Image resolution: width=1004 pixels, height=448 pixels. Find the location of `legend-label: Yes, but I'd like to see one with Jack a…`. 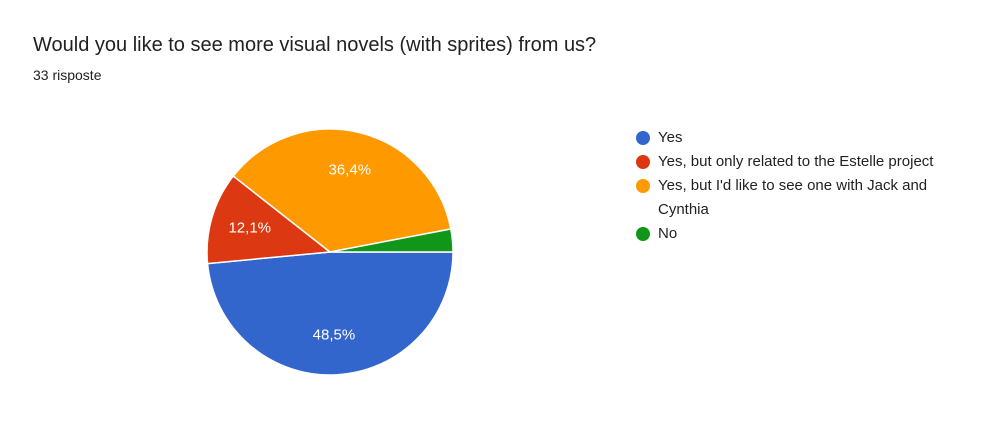

legend-label: Yes, but I'd like to see one with Jack a… is located at coordinates (793, 197).